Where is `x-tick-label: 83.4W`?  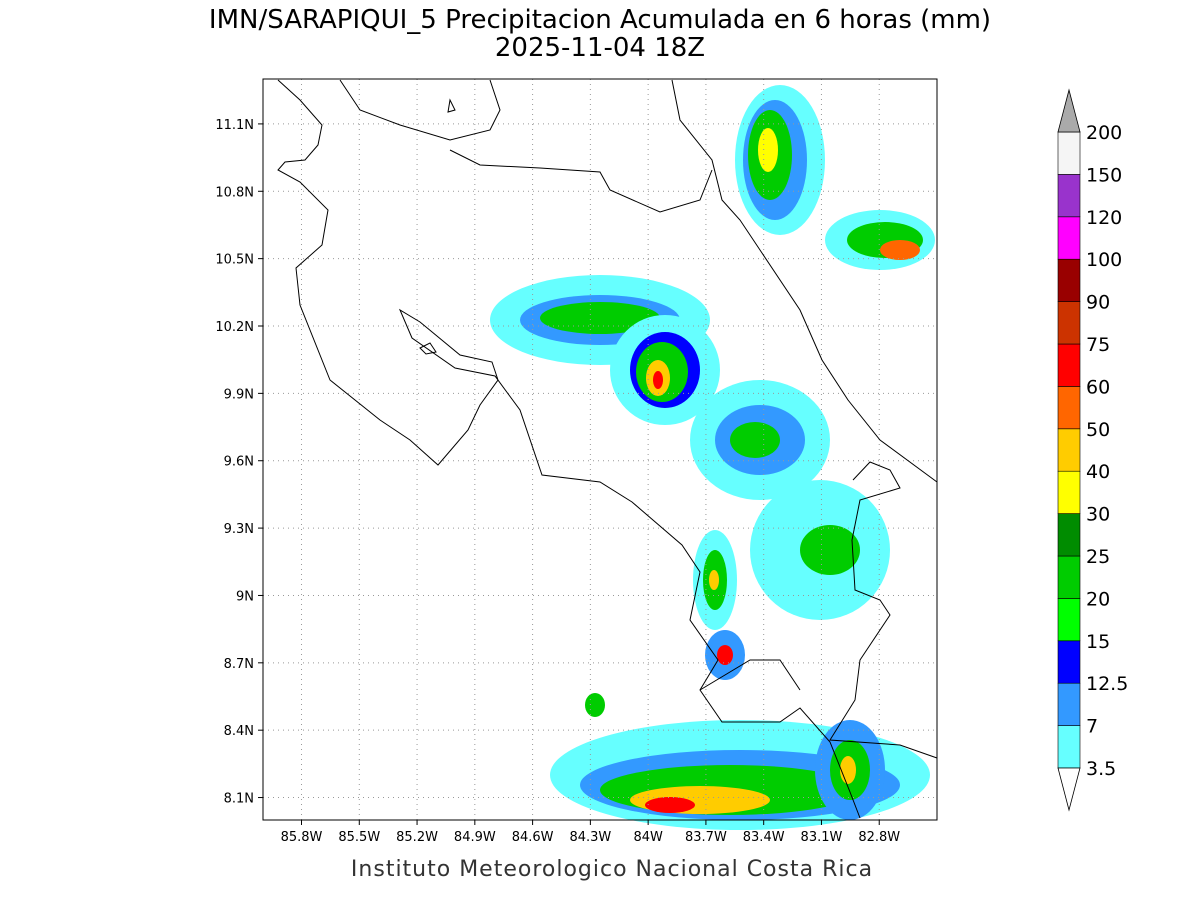 x-tick-label: 83.4W is located at coordinates (764, 837).